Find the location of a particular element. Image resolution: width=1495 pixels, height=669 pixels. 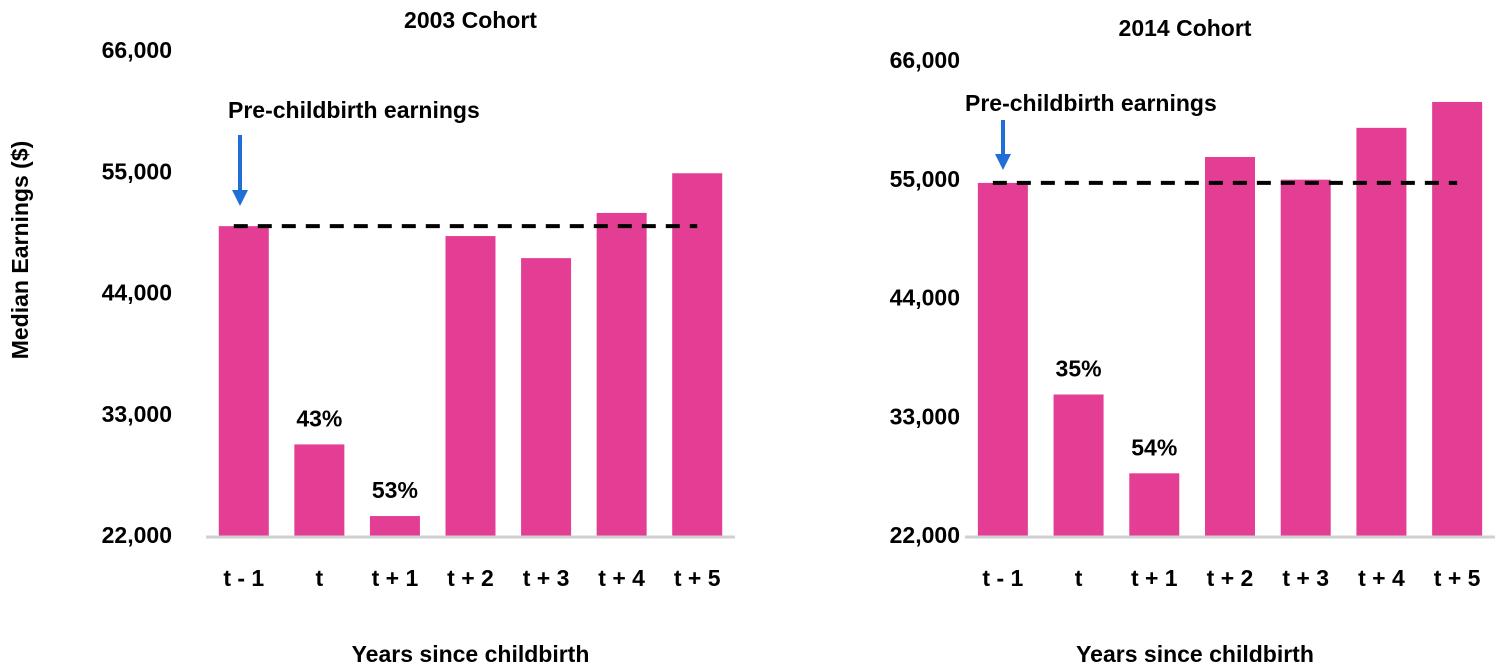

chart-title: 2014 Cohort is located at coordinates (1185, 28).